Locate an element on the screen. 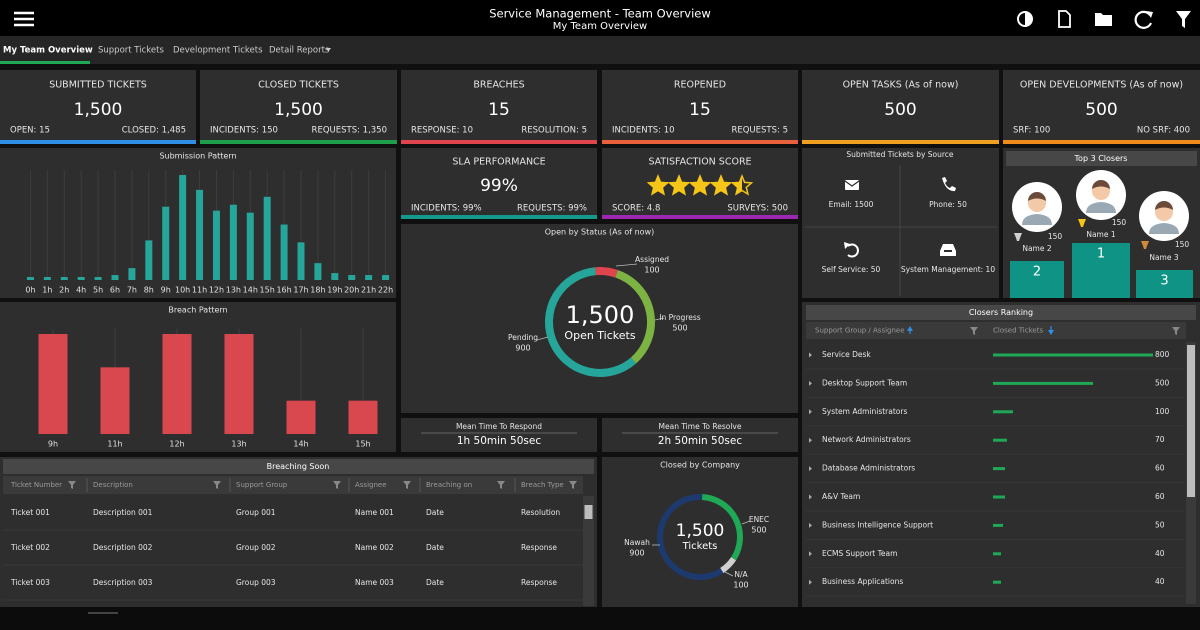 The height and width of the screenshot is (630, 1200). row-label: Service Desk is located at coordinates (846, 354).